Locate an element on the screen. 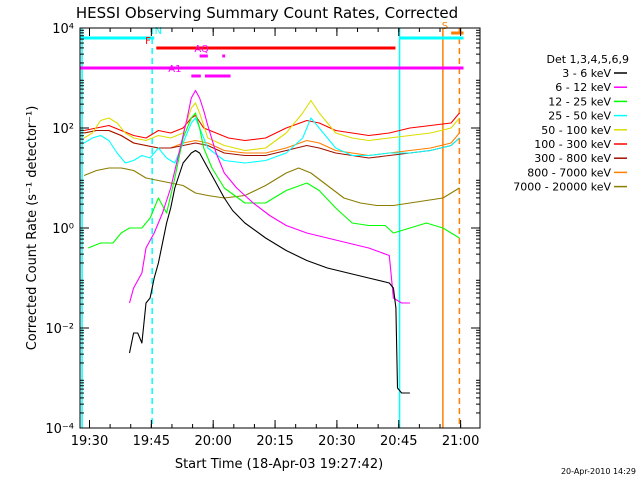 Image resolution: width=640 pixels, height=480 pixels. legend-label-6: 300 - 800 keV is located at coordinates (572, 158).